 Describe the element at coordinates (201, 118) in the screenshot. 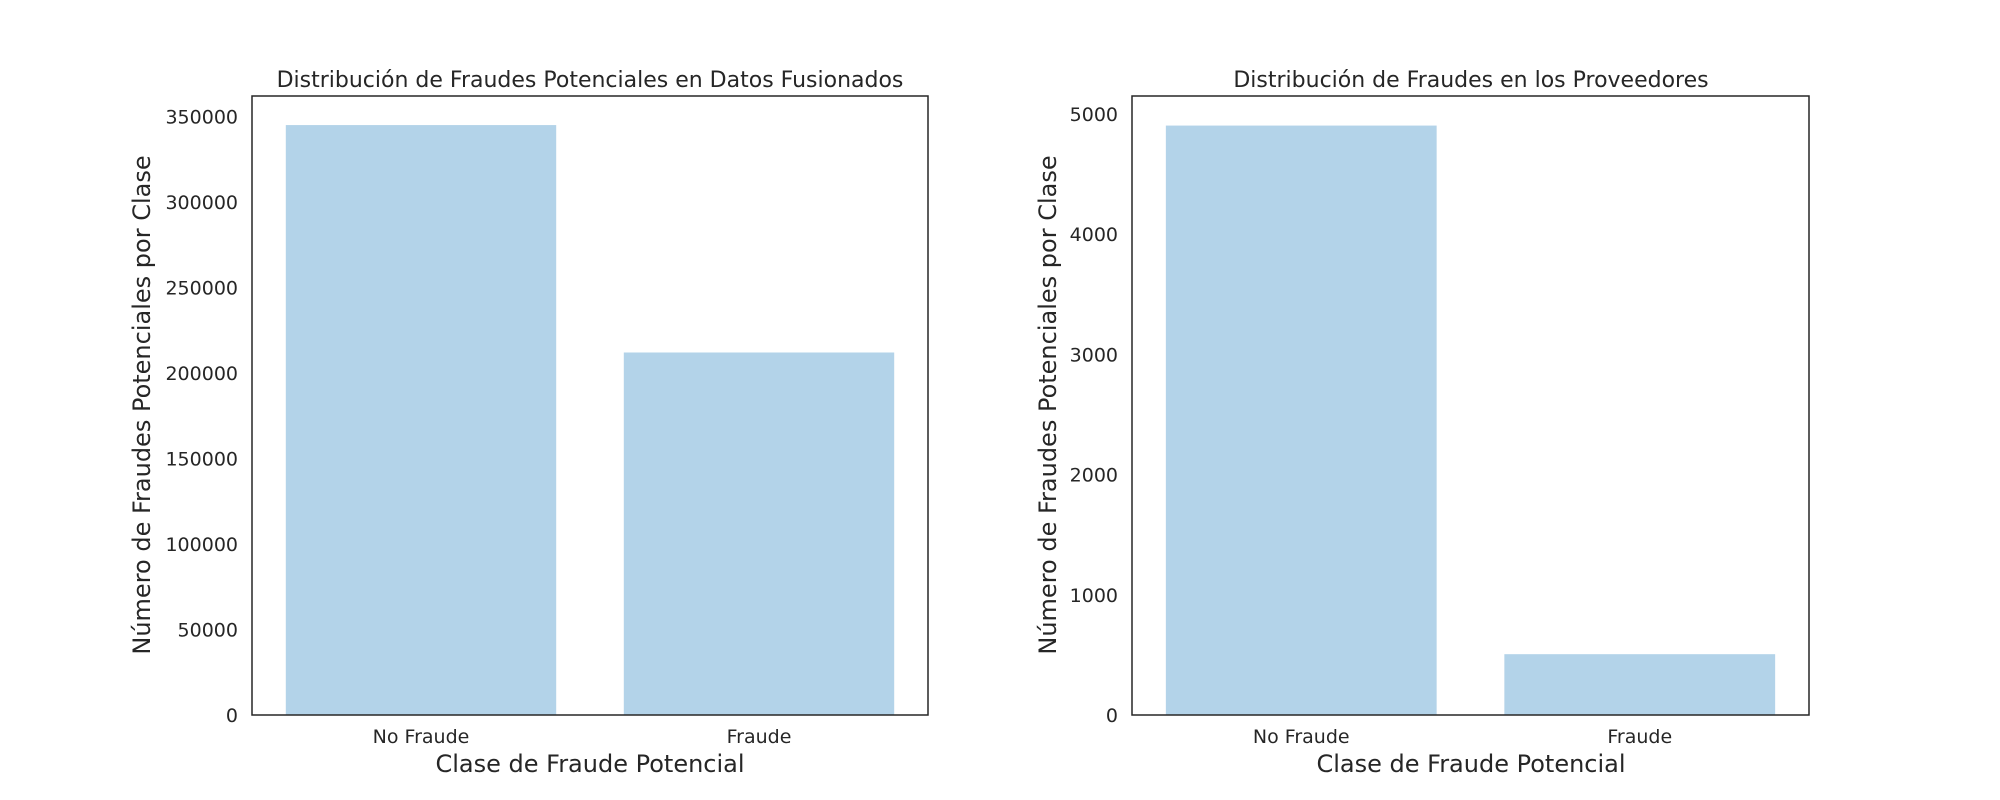

I see `y-tick-label: 350000` at that location.